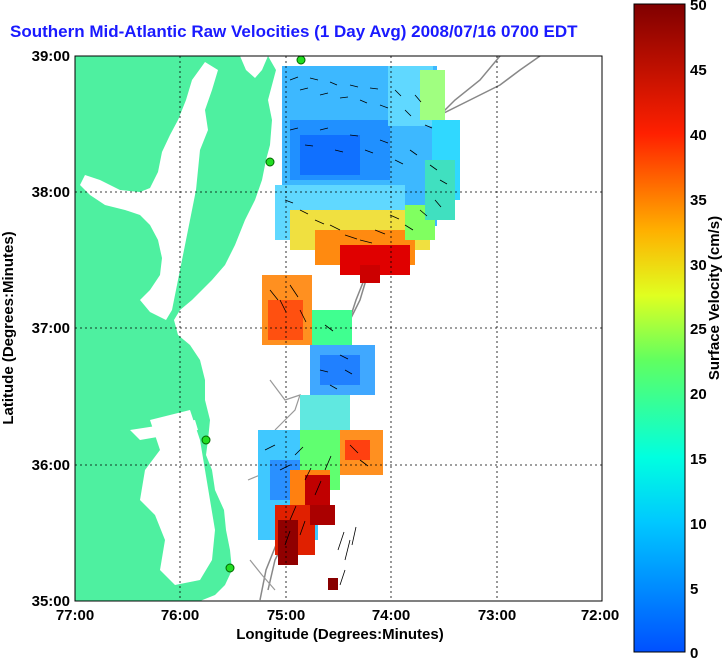 The width and height of the screenshot is (724, 659). Describe the element at coordinates (164, 430) in the screenshot. I see `albemarle-sound` at that location.